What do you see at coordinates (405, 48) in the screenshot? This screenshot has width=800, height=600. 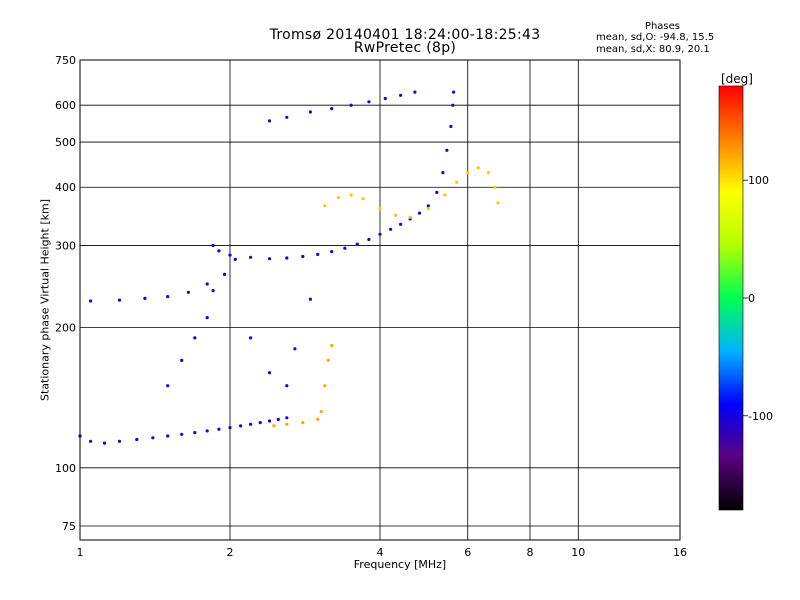 I see `chart-subtitle: RwPretec (8p)` at bounding box center [405, 48].